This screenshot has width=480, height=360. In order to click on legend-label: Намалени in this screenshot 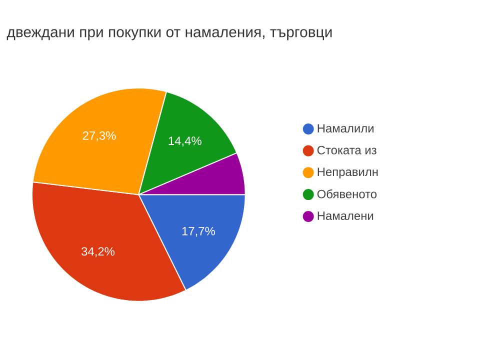, I will do `click(346, 216)`.